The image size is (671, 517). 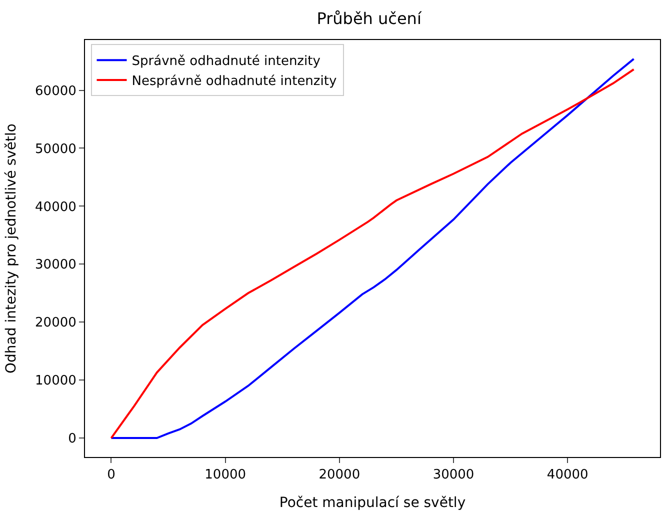 What do you see at coordinates (55, 323) in the screenshot?
I see `y-tick-label: 20000` at bounding box center [55, 323].